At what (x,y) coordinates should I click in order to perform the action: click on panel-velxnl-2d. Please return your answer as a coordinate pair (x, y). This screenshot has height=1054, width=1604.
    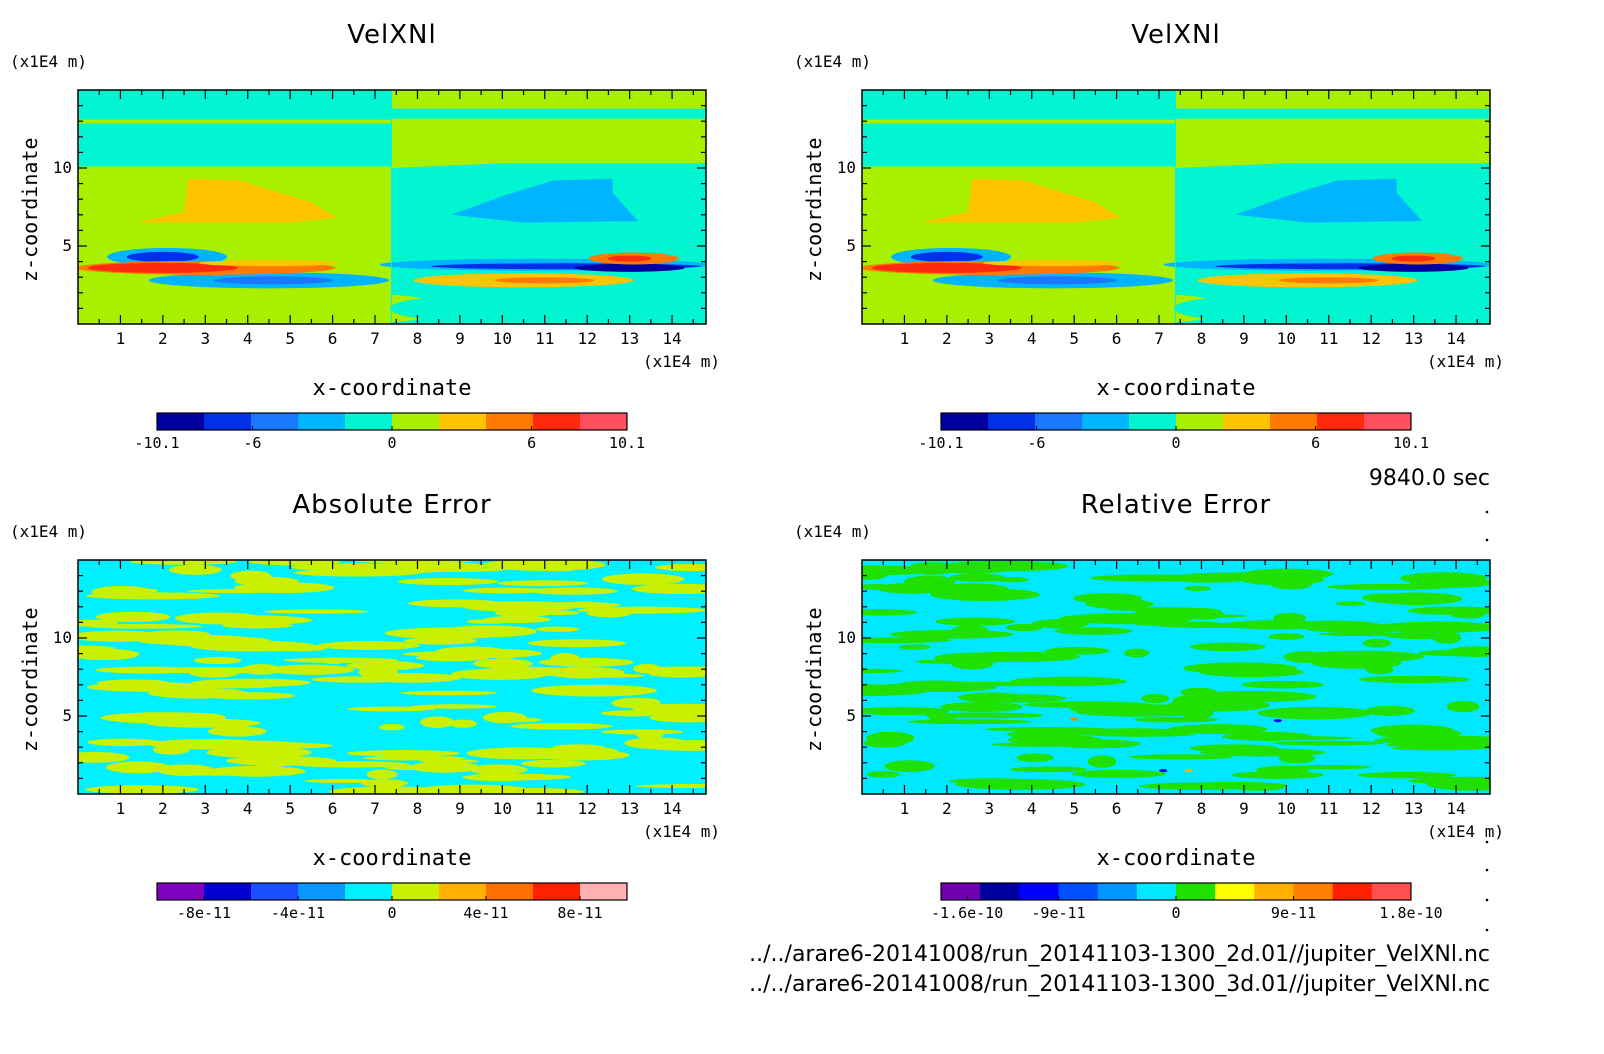
    Looking at the image, I should click on (392, 260).